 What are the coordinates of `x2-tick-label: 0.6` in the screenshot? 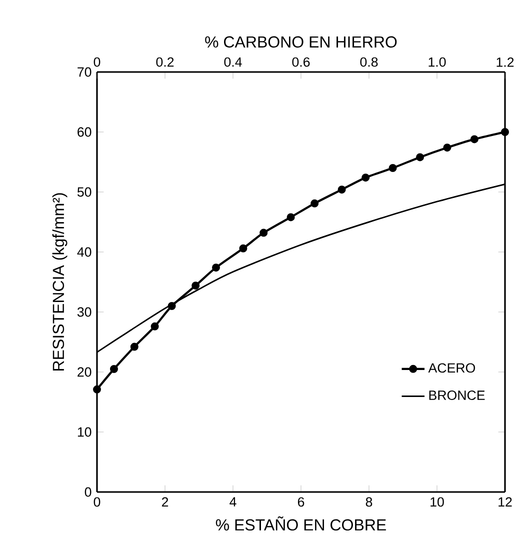 It's located at (301, 62).